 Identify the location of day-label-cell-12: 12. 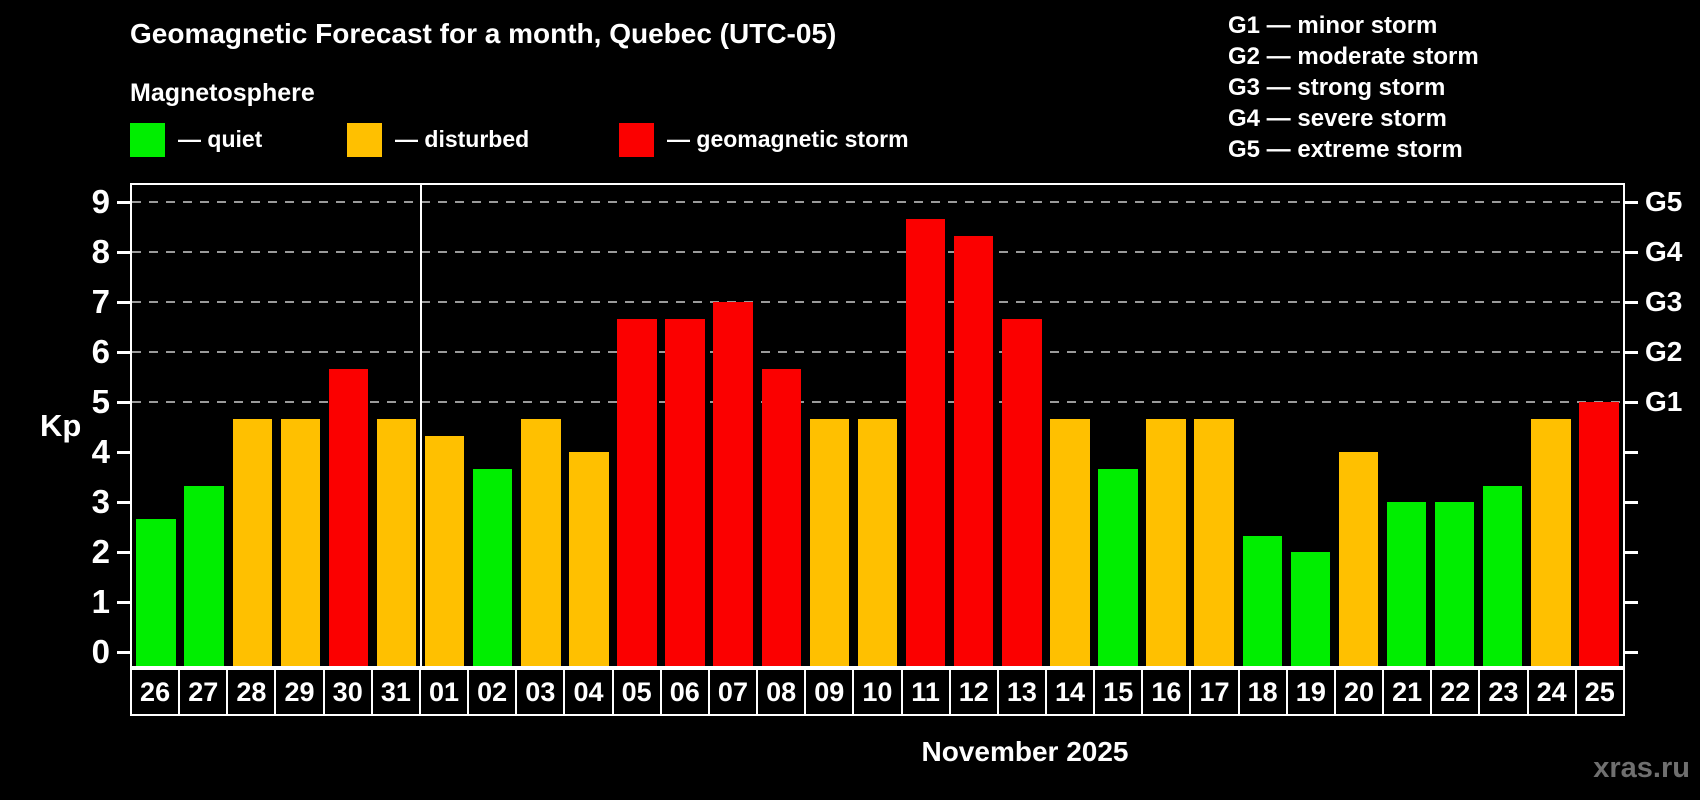
(973, 692).